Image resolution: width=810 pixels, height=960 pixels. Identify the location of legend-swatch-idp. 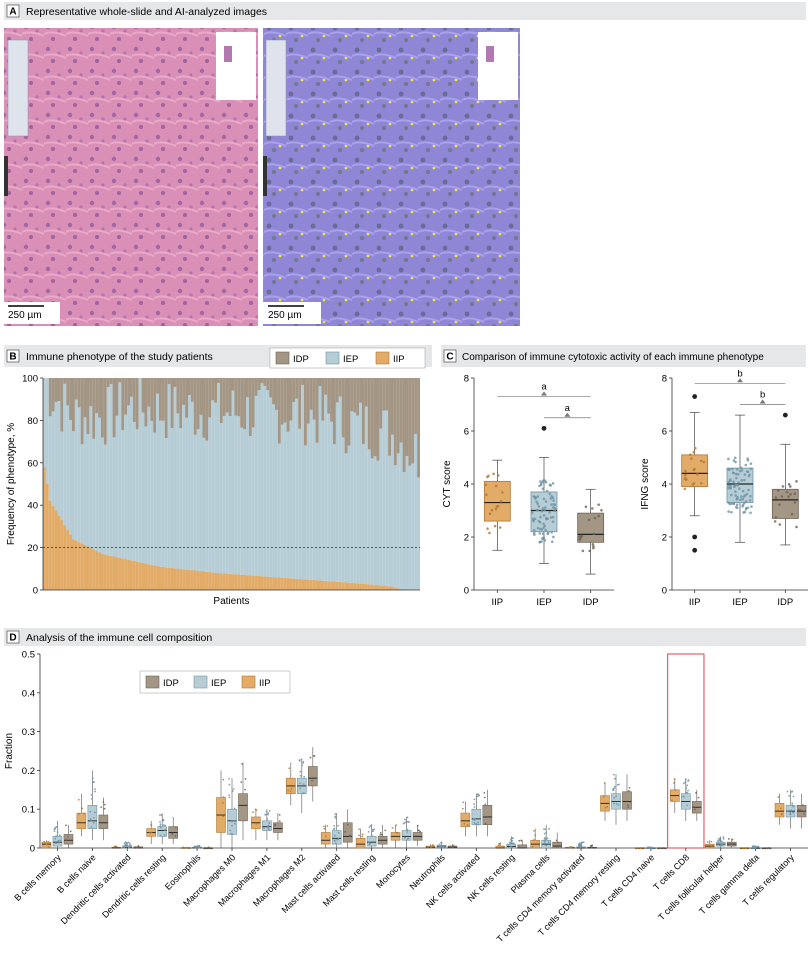
(282, 358).